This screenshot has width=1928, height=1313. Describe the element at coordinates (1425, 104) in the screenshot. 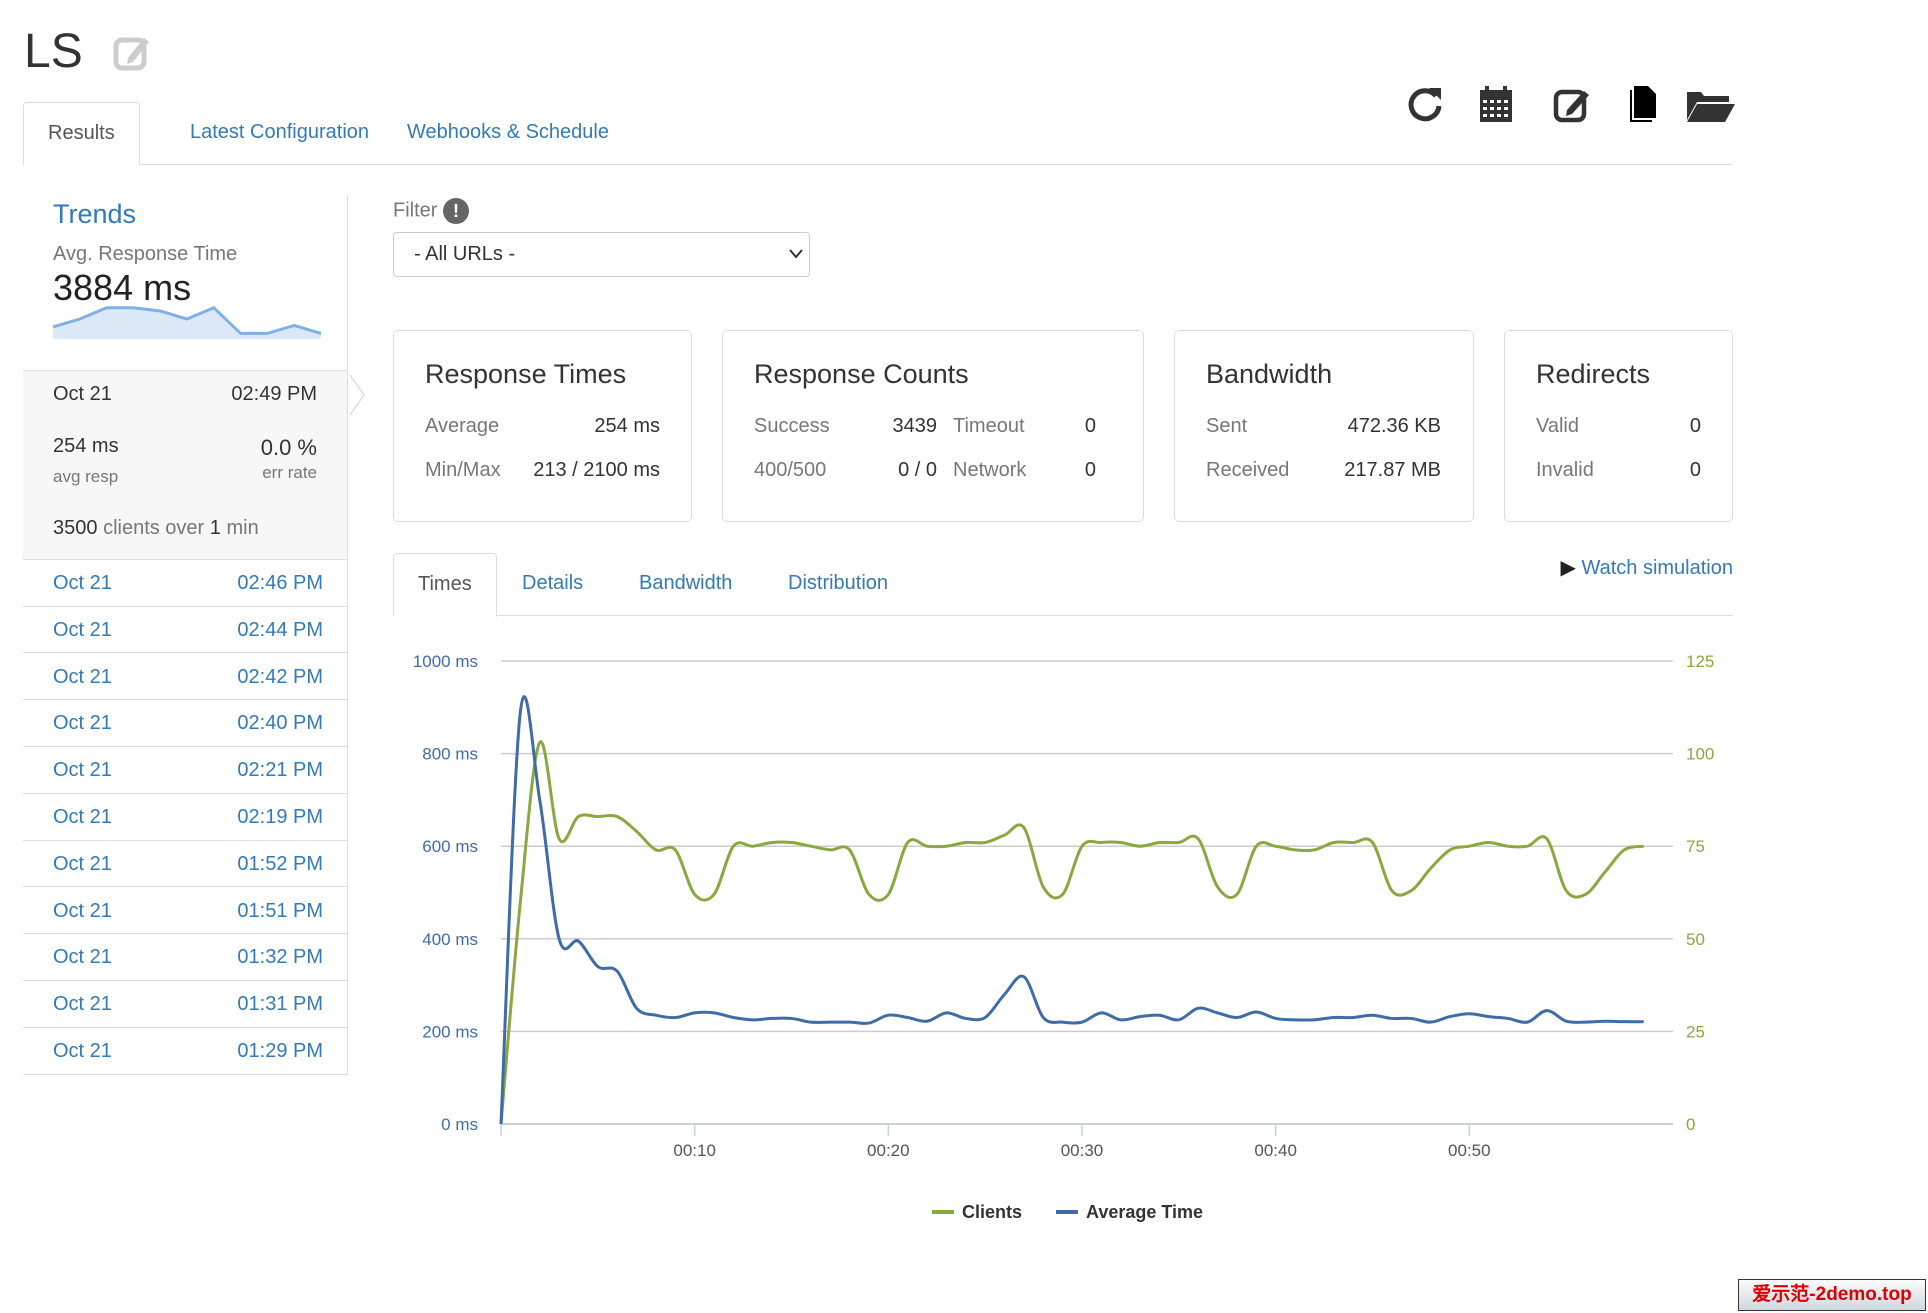

I see `refresh-icon` at that location.